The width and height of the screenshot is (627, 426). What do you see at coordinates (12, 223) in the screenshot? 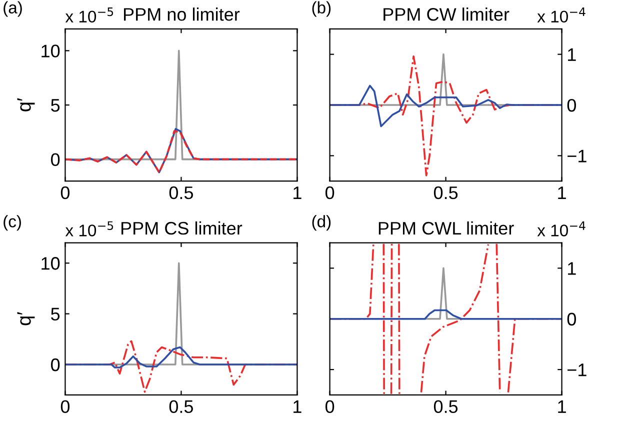
I see `text: (c)` at bounding box center [12, 223].